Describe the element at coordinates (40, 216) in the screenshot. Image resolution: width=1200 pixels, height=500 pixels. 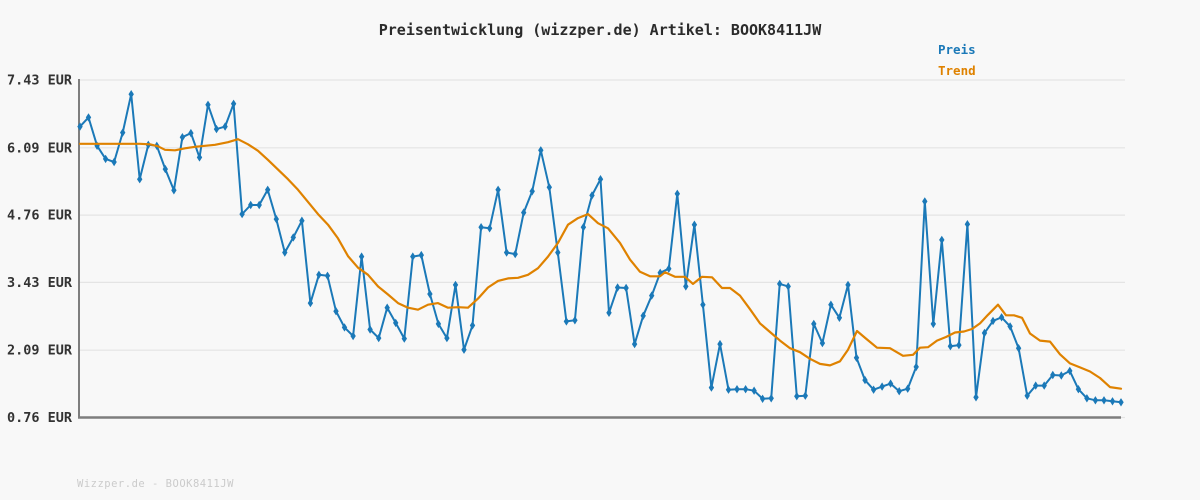
I see `y-tick-label: 4.76 EUR` at that location.